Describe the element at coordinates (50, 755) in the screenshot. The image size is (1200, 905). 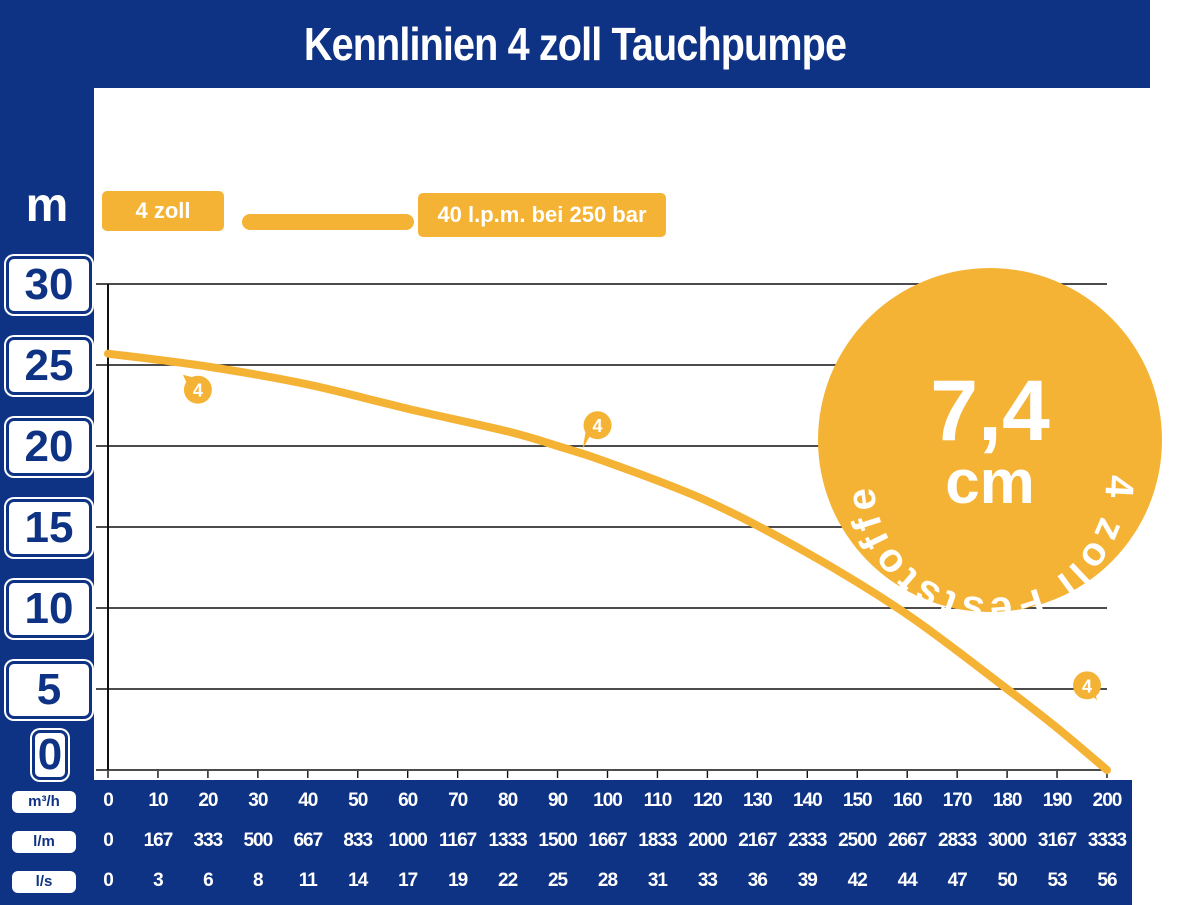
I see `y-tick-label-0: 0` at that location.